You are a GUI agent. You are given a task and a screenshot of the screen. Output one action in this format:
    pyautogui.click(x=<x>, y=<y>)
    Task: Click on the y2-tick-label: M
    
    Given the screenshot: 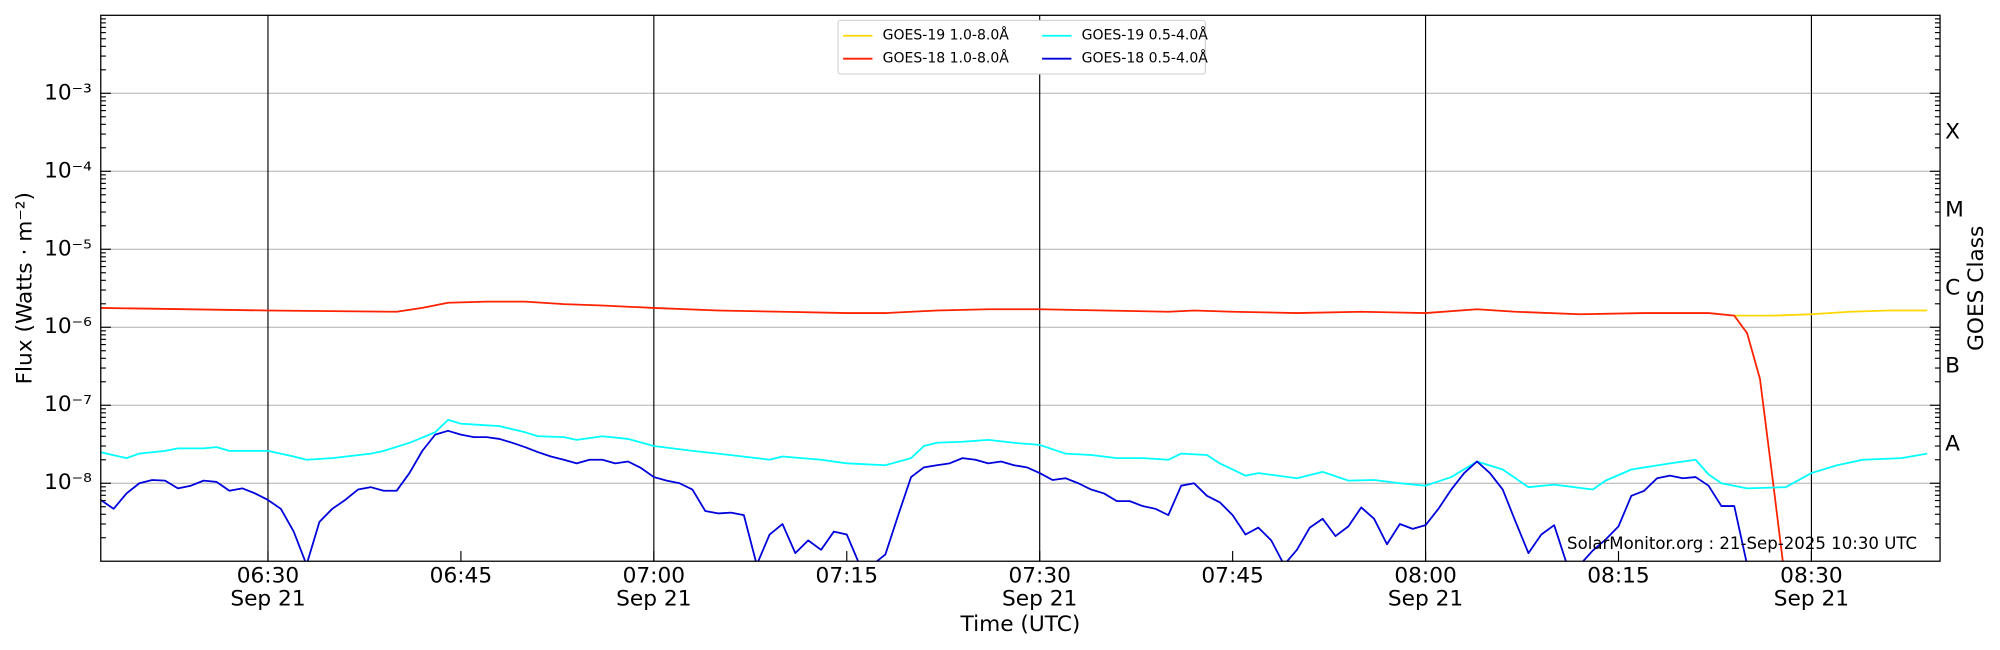 What is the action you would take?
    pyautogui.click(x=1954, y=209)
    